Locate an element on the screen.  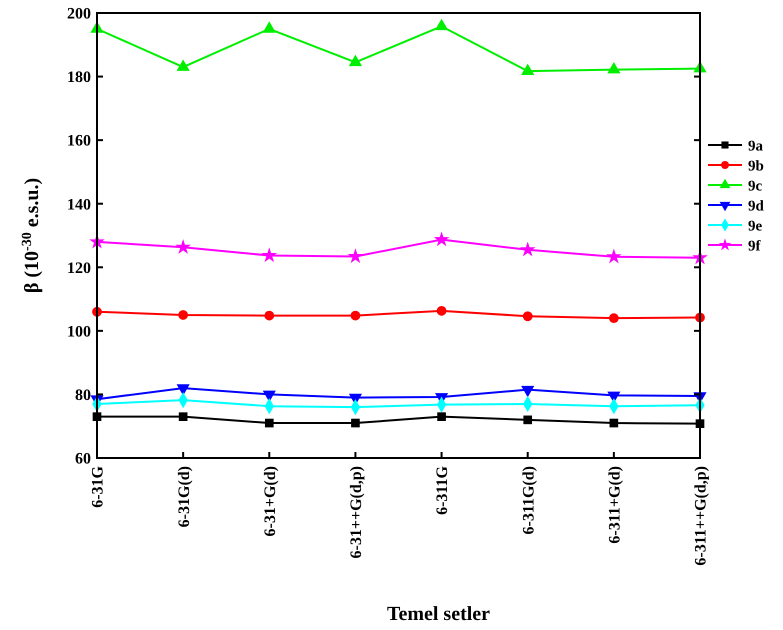
x-tick-label: 6-311+G(d) is located at coordinates (615, 505).